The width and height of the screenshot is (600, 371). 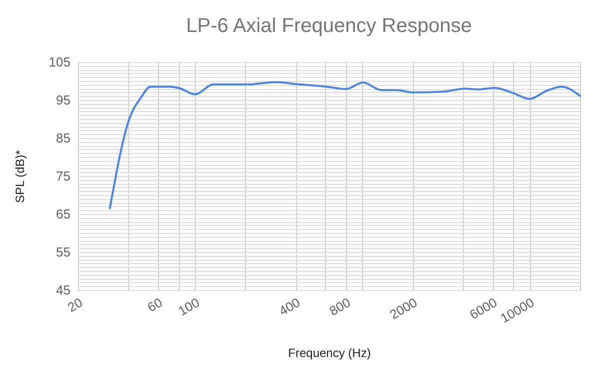 What do you see at coordinates (74, 304) in the screenshot?
I see `x-tick-label: 20` at bounding box center [74, 304].